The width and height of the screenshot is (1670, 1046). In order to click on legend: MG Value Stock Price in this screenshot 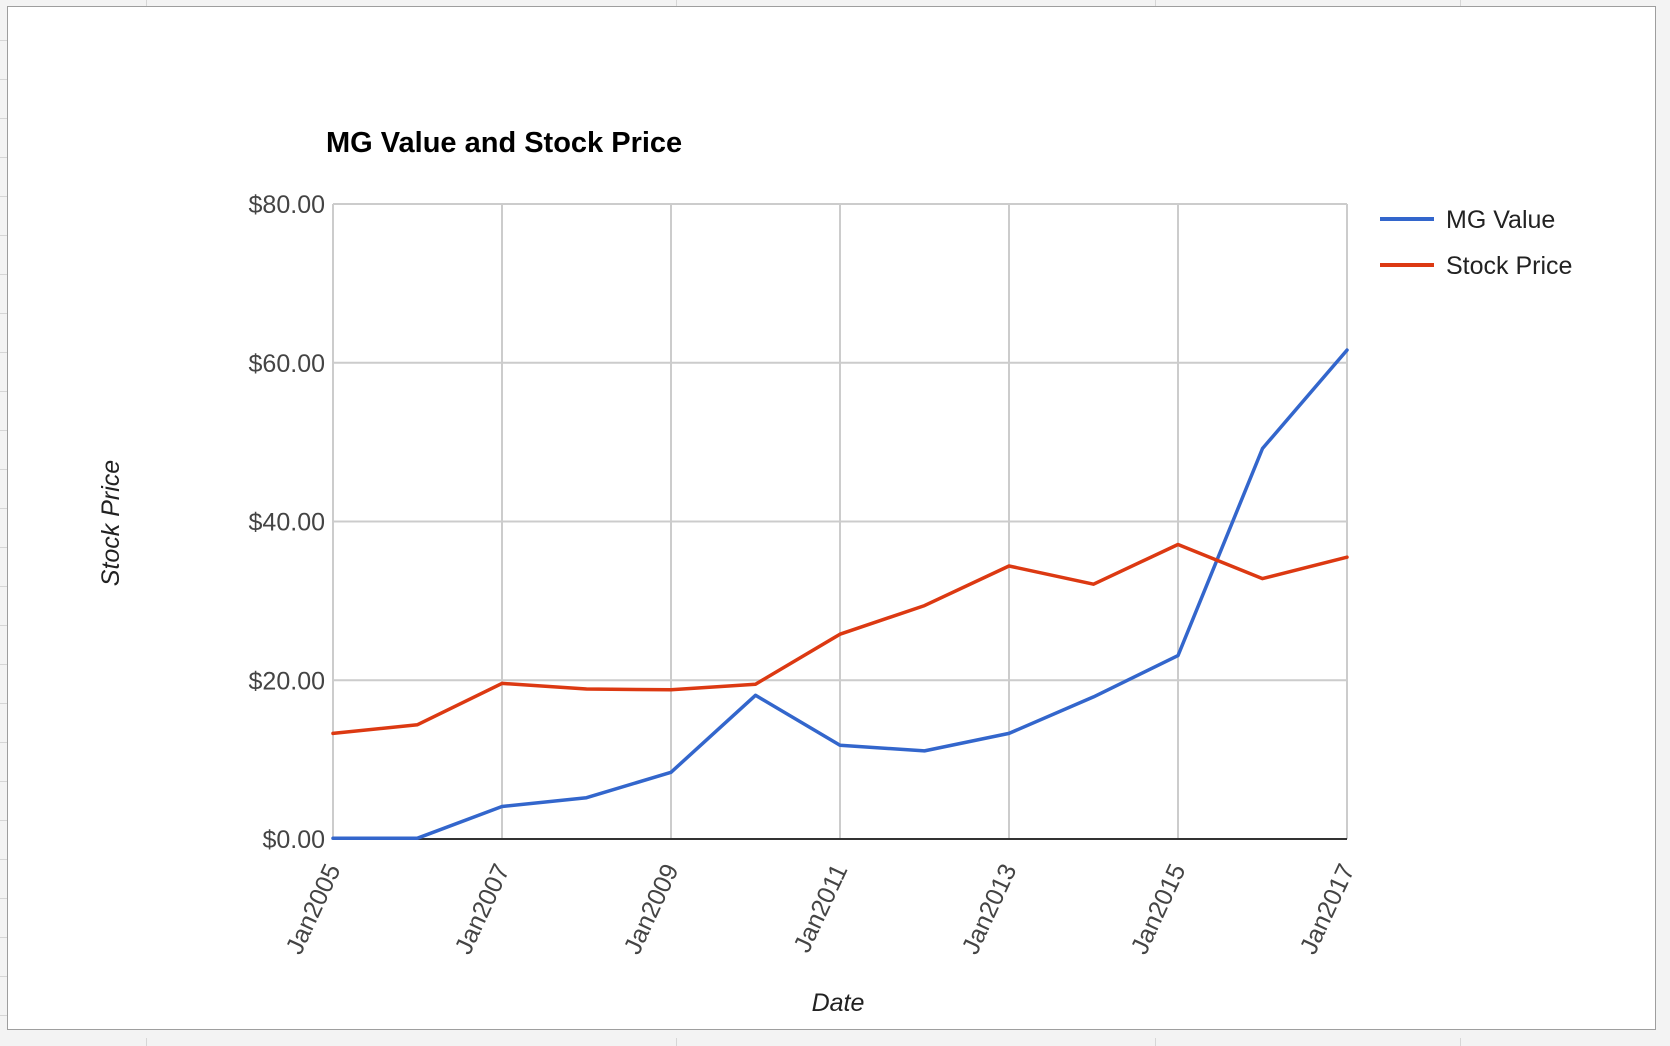, I will do `click(1476, 243)`.